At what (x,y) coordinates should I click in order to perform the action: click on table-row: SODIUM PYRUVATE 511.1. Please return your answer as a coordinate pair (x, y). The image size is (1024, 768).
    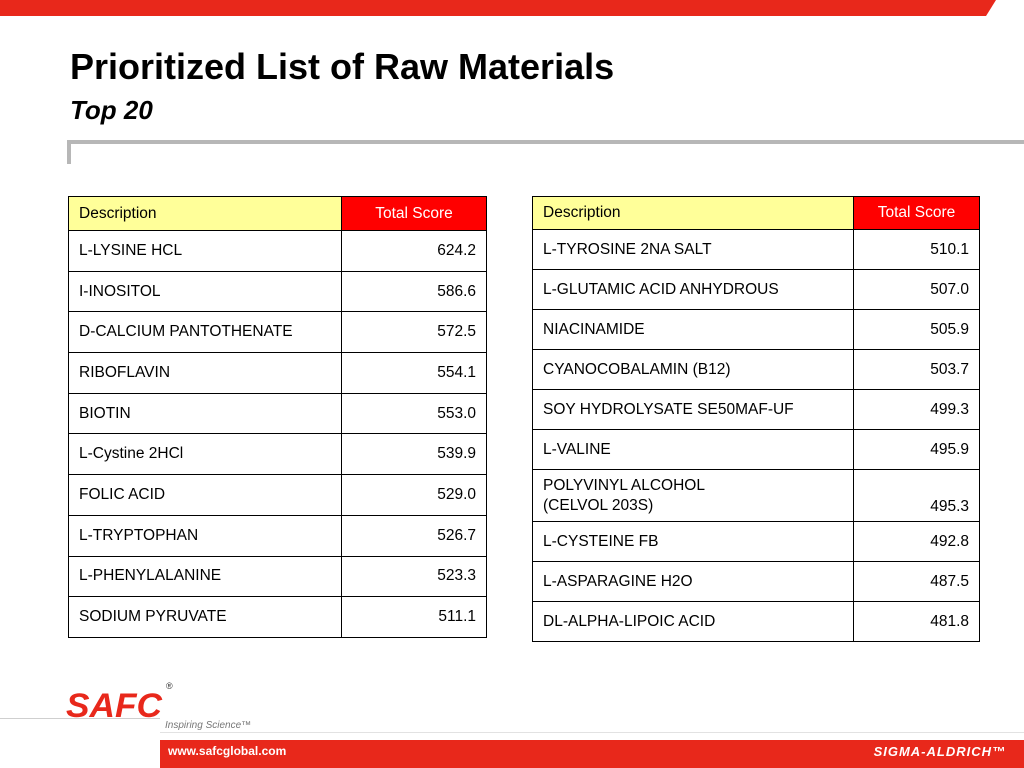
    Looking at the image, I should click on (277, 617).